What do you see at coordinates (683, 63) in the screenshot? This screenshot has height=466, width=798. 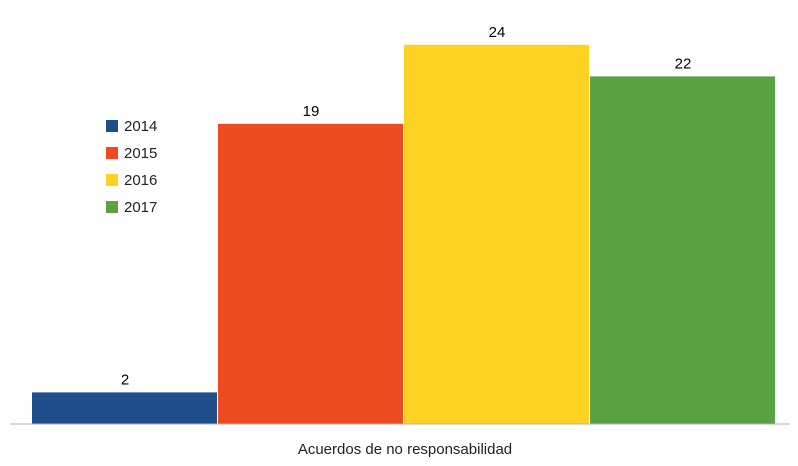 I see `data-label-2017: 22` at bounding box center [683, 63].